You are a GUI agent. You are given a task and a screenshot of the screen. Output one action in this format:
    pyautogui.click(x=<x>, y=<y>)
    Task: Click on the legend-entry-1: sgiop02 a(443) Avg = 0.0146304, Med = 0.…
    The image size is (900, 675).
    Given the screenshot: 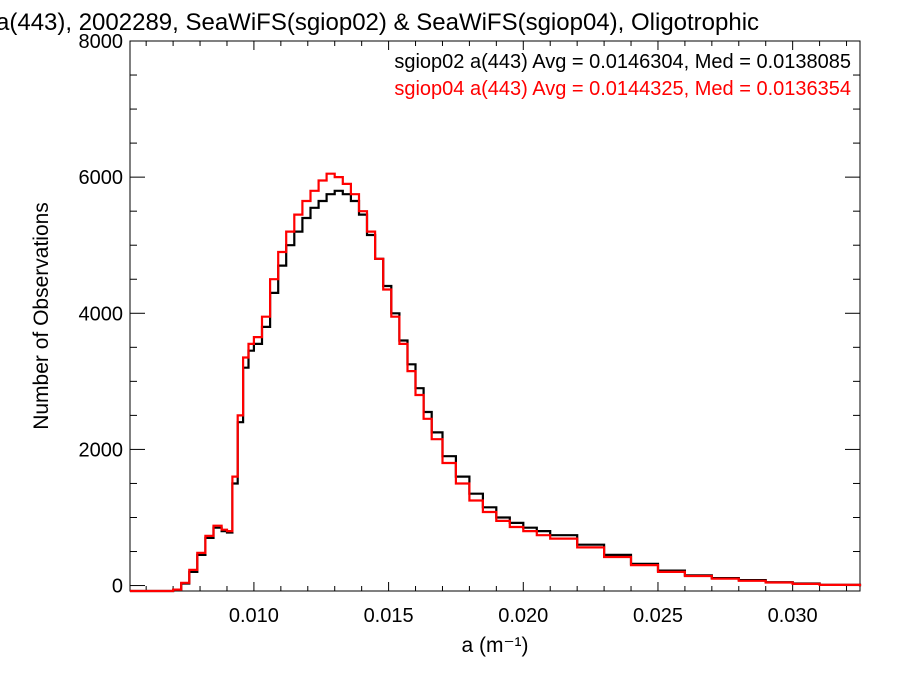 What is the action you would take?
    pyautogui.click(x=622, y=62)
    